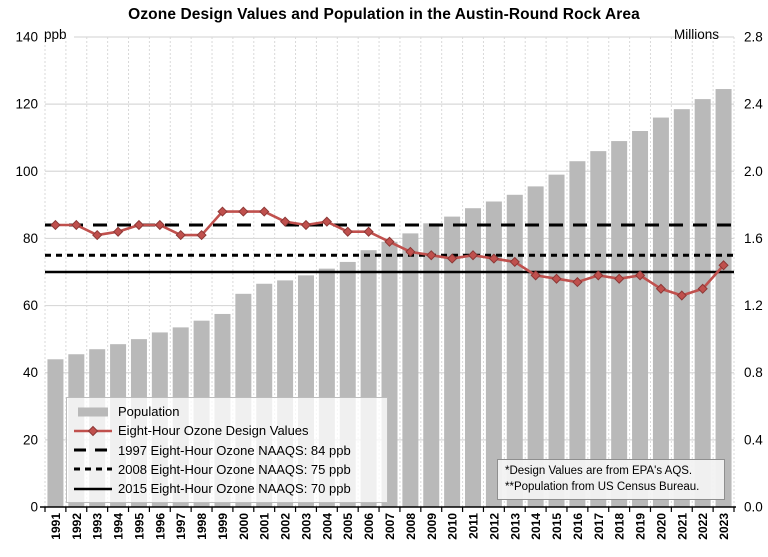 This screenshot has height=557, width=768. Describe the element at coordinates (234, 488) in the screenshot. I see `legend-label-naaqs-2015: 2015 Eight-Hour Ozone NAAQS: 70 ppb` at that location.